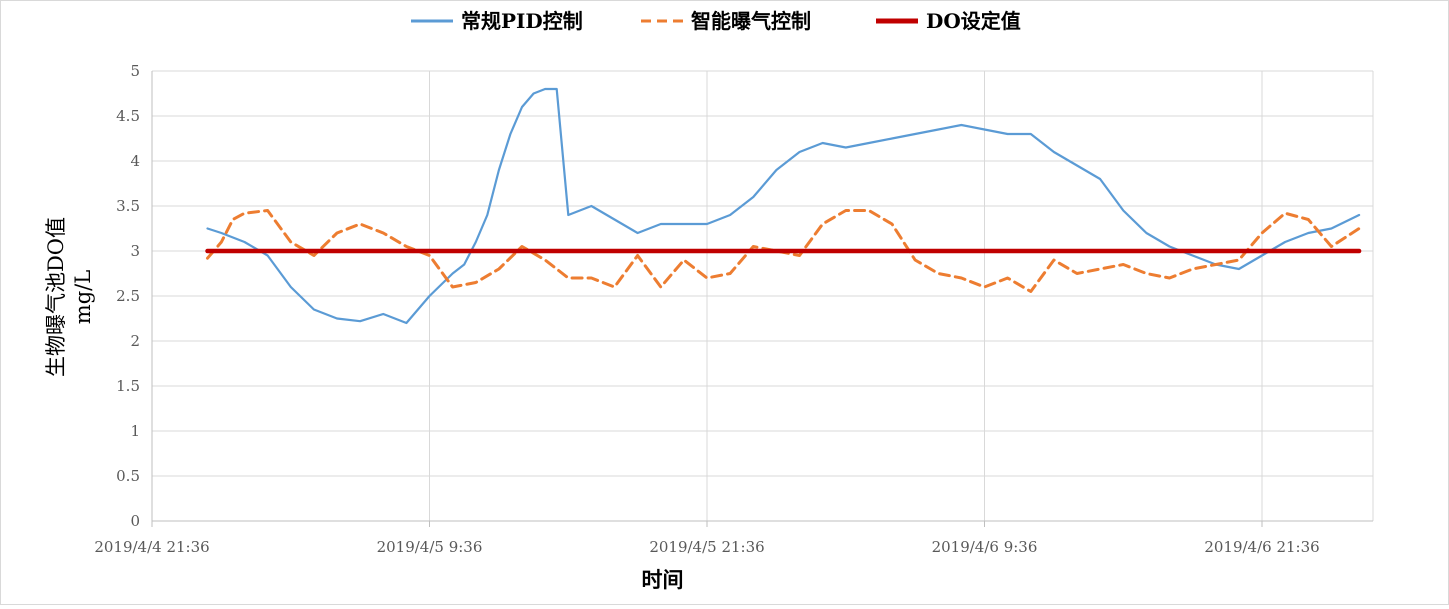 The height and width of the screenshot is (609, 1449). What do you see at coordinates (151, 547) in the screenshot?
I see `x-tick-label: 2019/4/4 21:36` at bounding box center [151, 547].